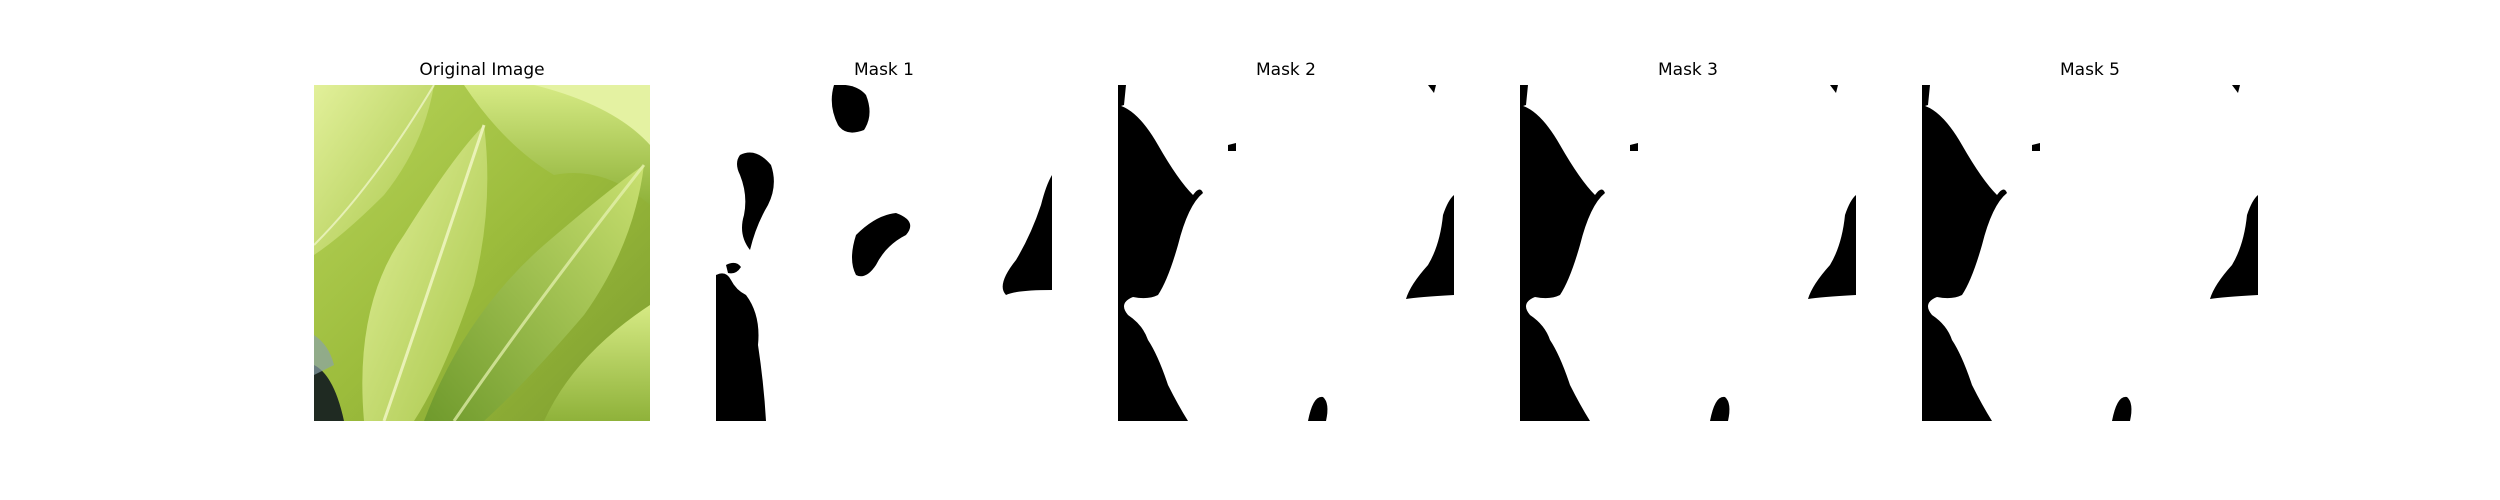  Describe the element at coordinates (2089, 70) in the screenshot. I see `panel-title: Mask 5` at that location.